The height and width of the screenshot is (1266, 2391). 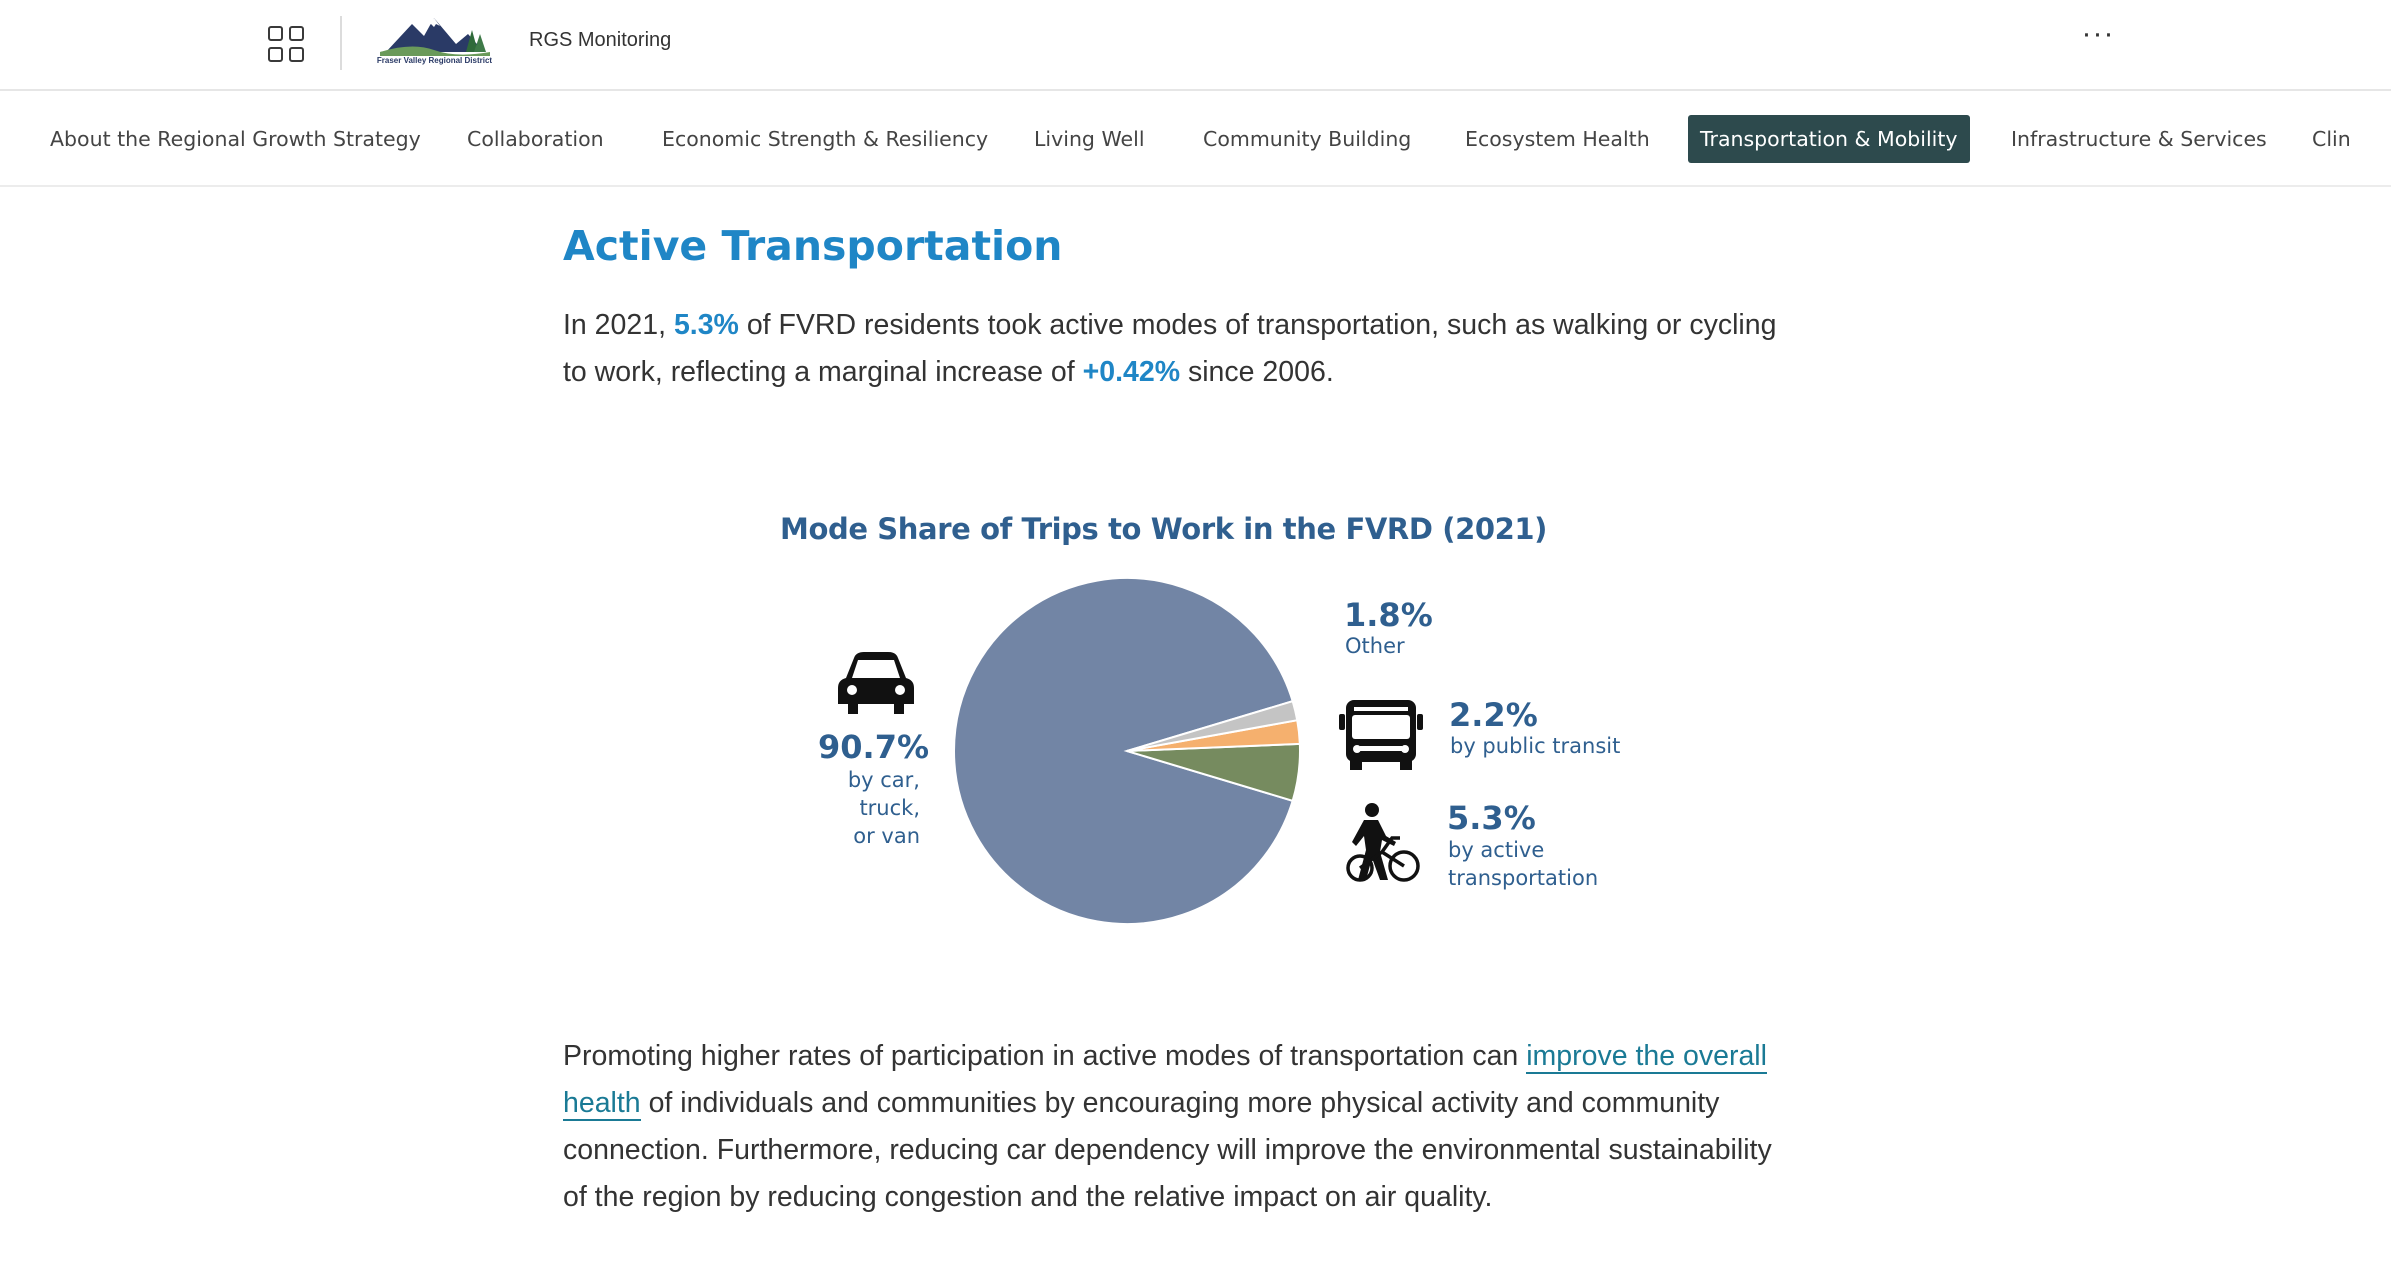 I want to click on pie-slice-other, so click(x=1212, y=725).